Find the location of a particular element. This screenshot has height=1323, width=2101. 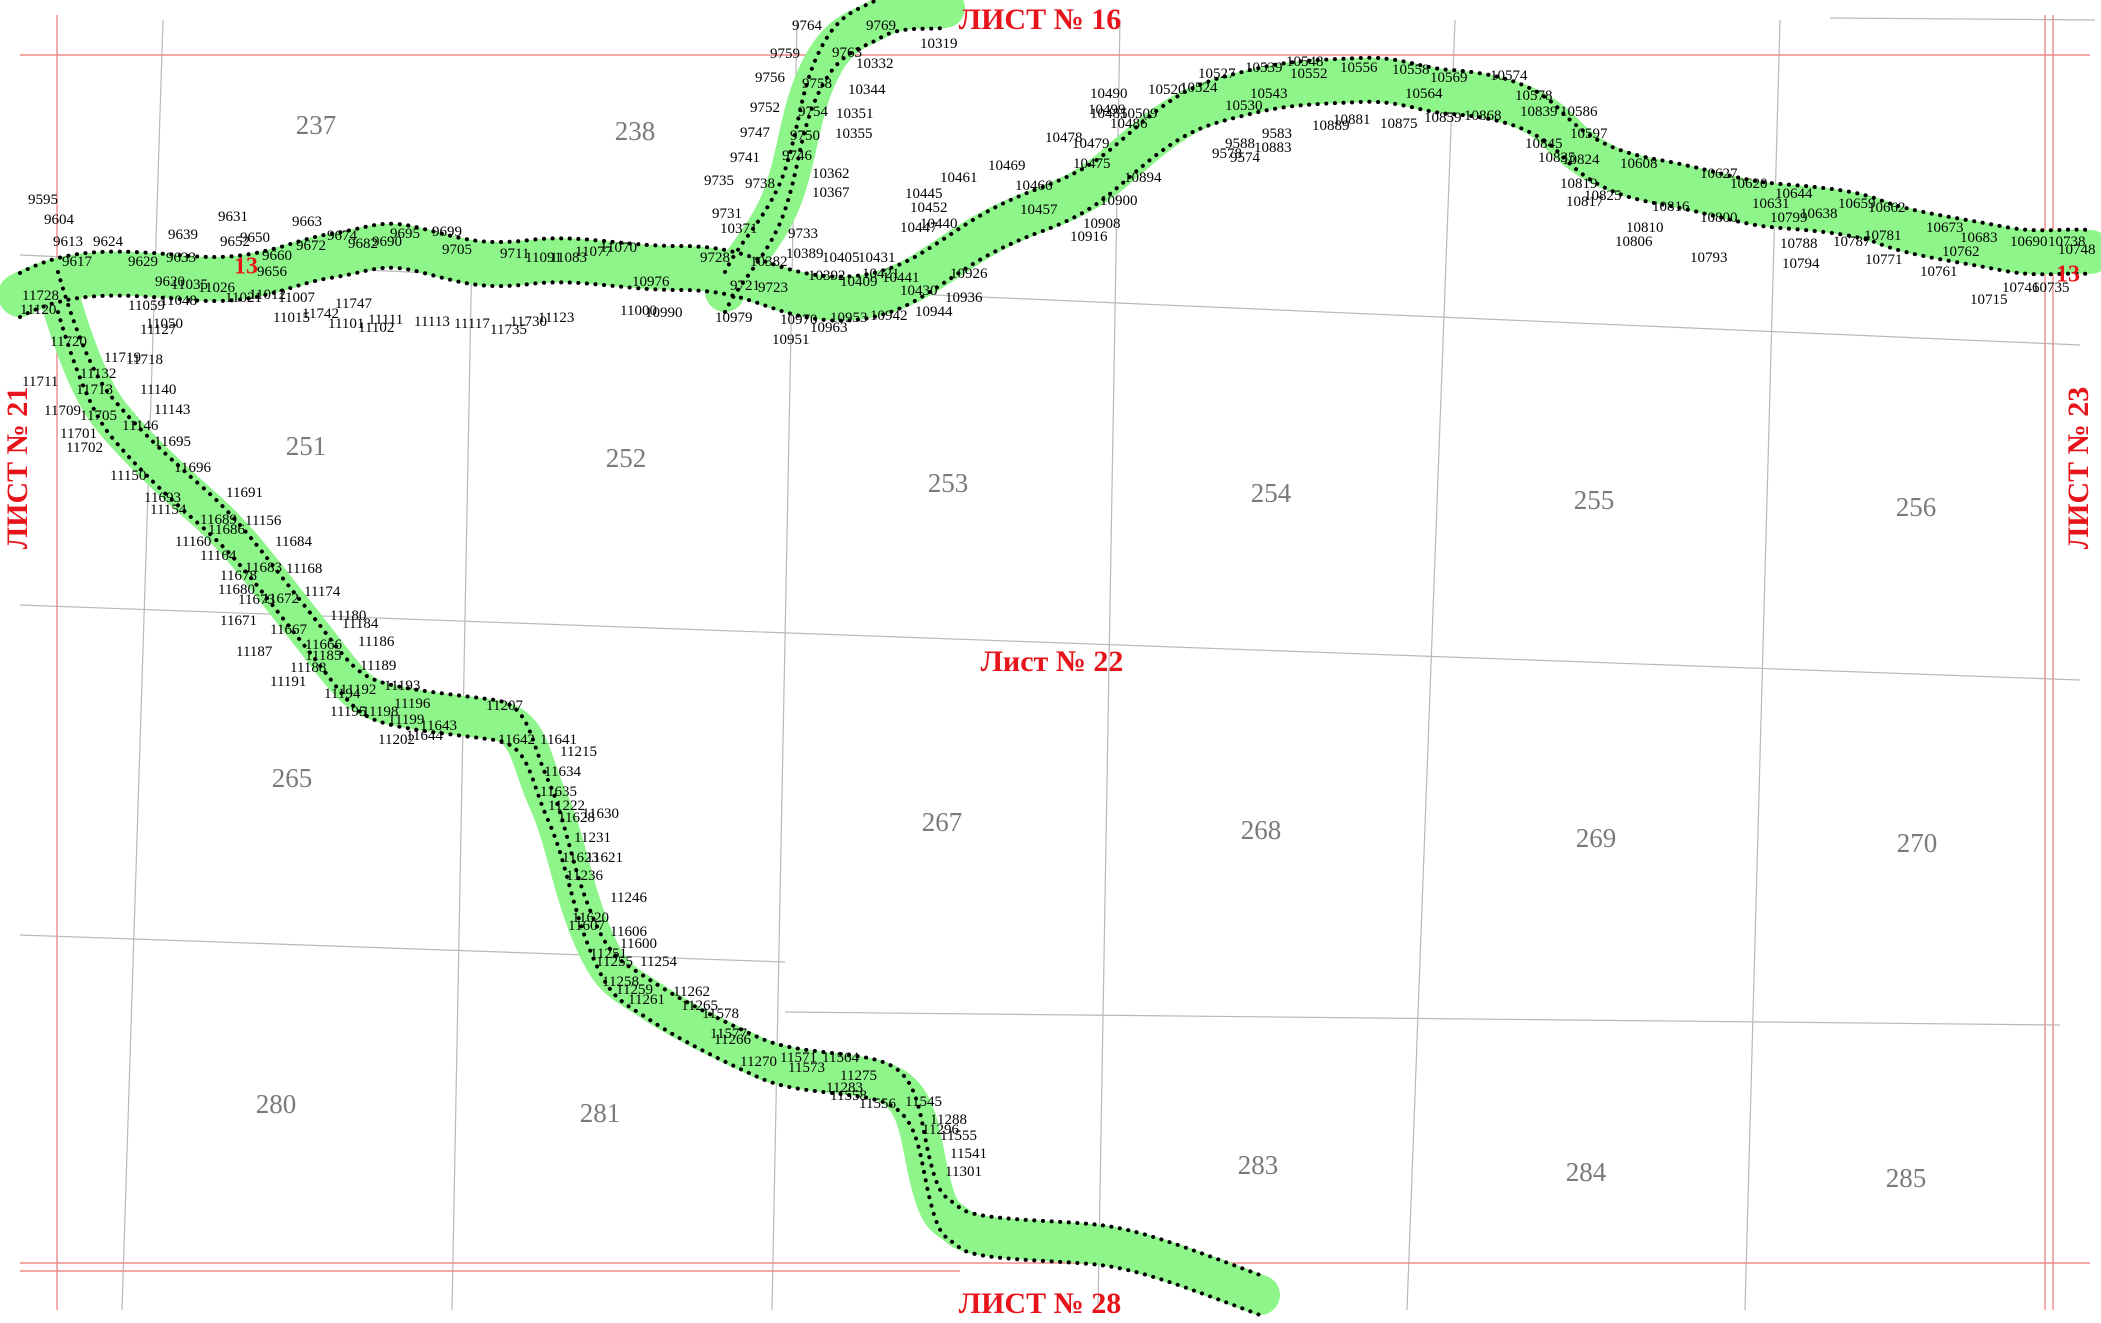

point-label: 11120 is located at coordinates (38, 310).